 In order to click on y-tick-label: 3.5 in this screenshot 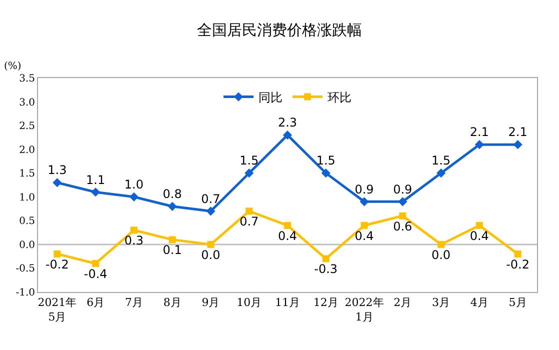, I will do `click(27, 79)`.